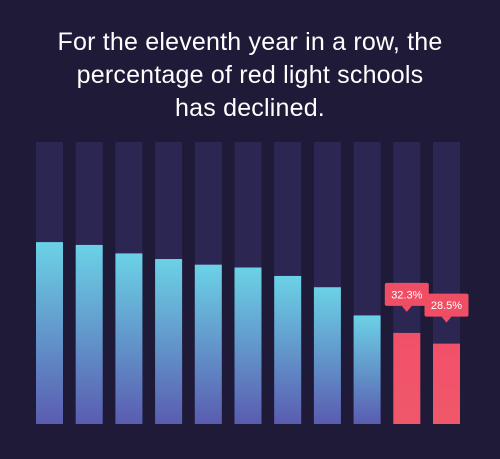  I want to click on data-label-text: 32.3%, so click(406, 295).